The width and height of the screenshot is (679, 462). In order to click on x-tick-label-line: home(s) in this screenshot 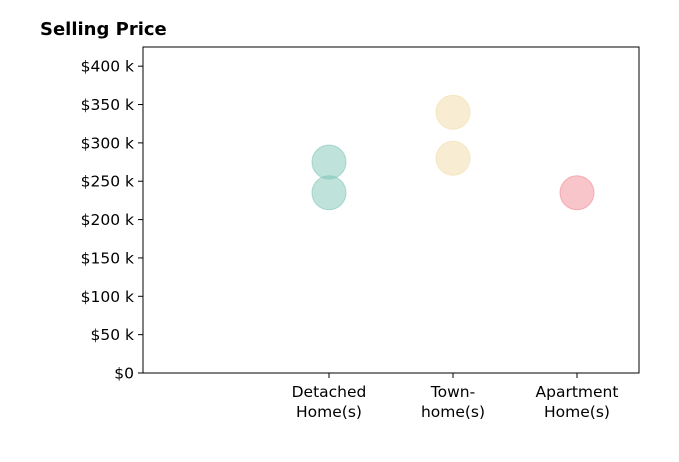, I will do `click(453, 412)`.